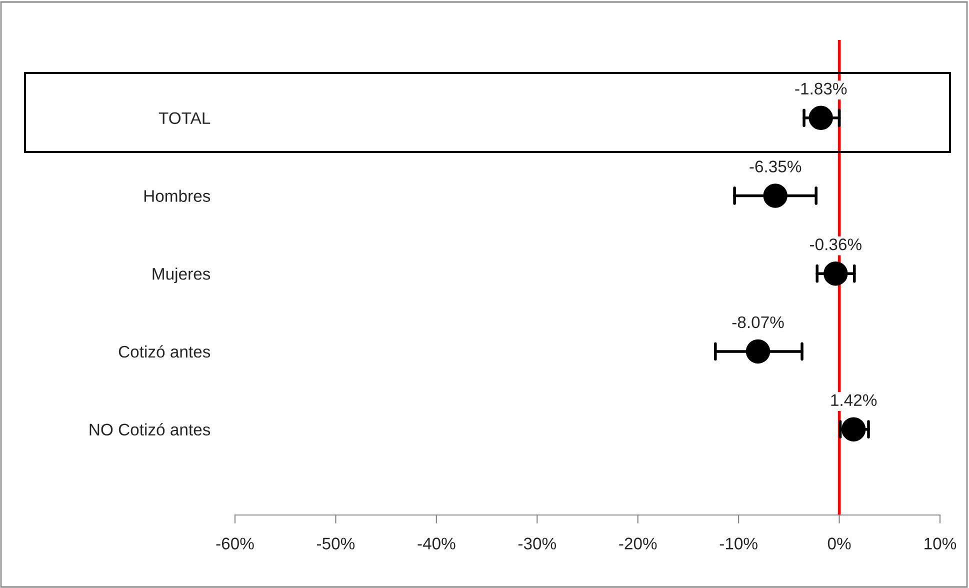 Image resolution: width=969 pixels, height=588 pixels. Describe the element at coordinates (150, 429) in the screenshot. I see `y-tick-label: NO Cotizó antes` at that location.